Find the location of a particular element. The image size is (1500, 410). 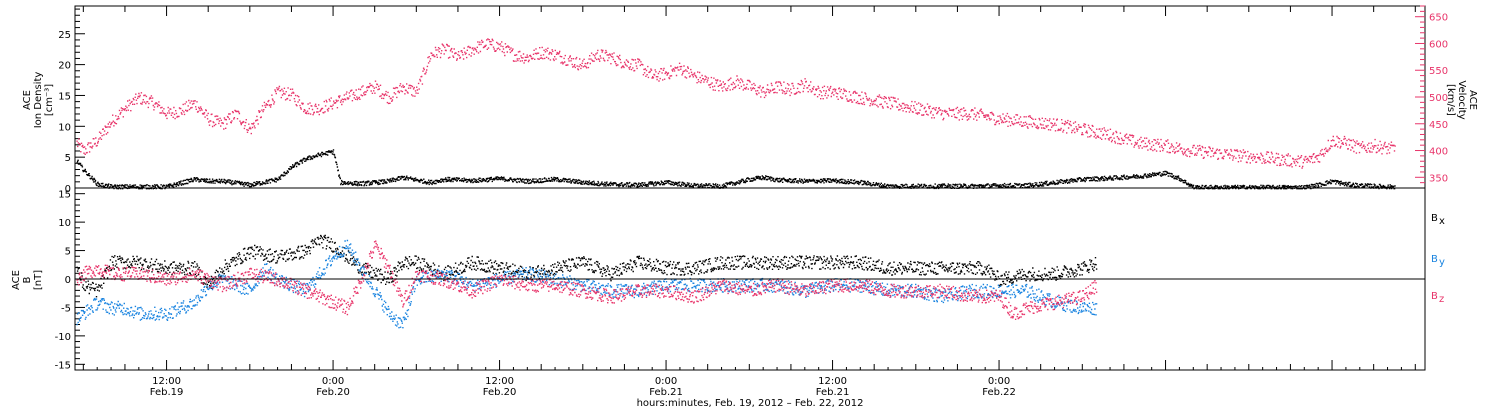

legend-bx-subscript: x is located at coordinates (1442, 221).